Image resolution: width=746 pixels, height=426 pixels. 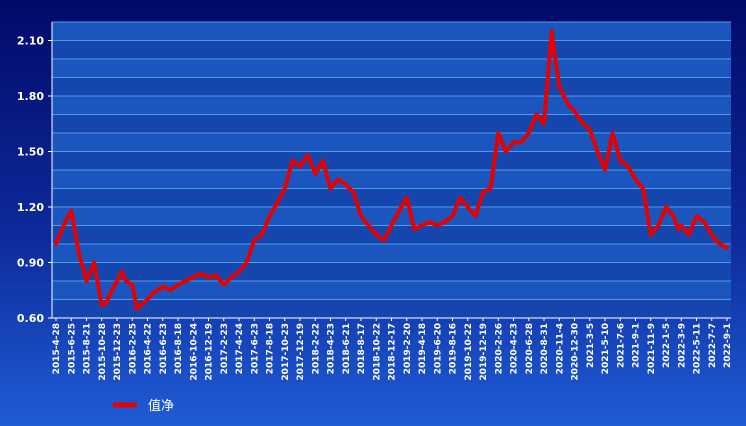 I want to click on x-tick-label: 2018-8-17, so click(x=362, y=348).